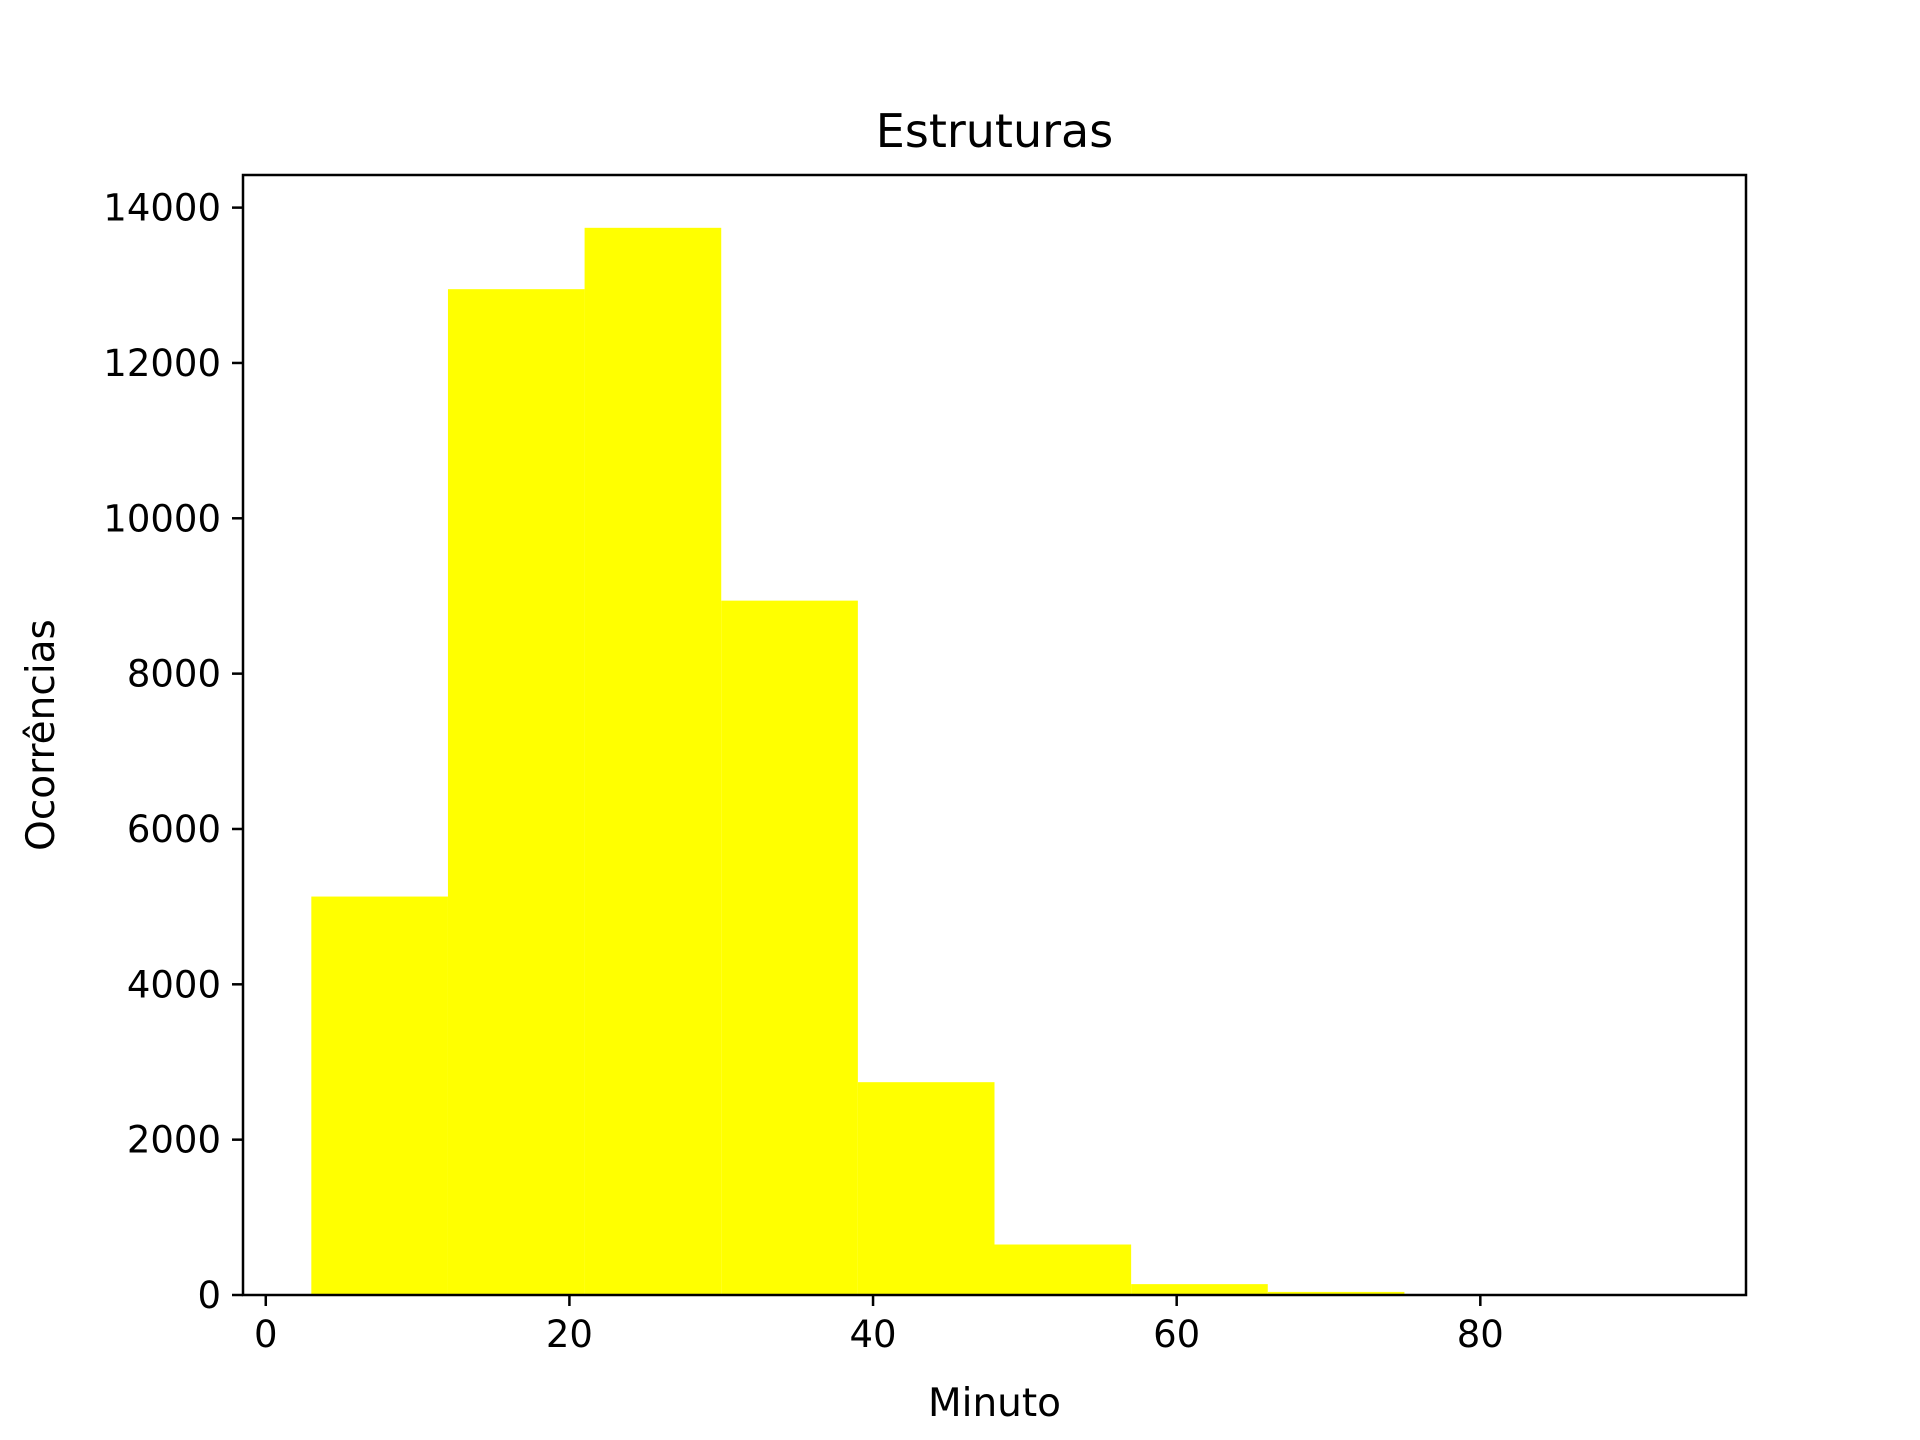  Describe the element at coordinates (174, 674) in the screenshot. I see `y-tick-label: 8000` at that location.